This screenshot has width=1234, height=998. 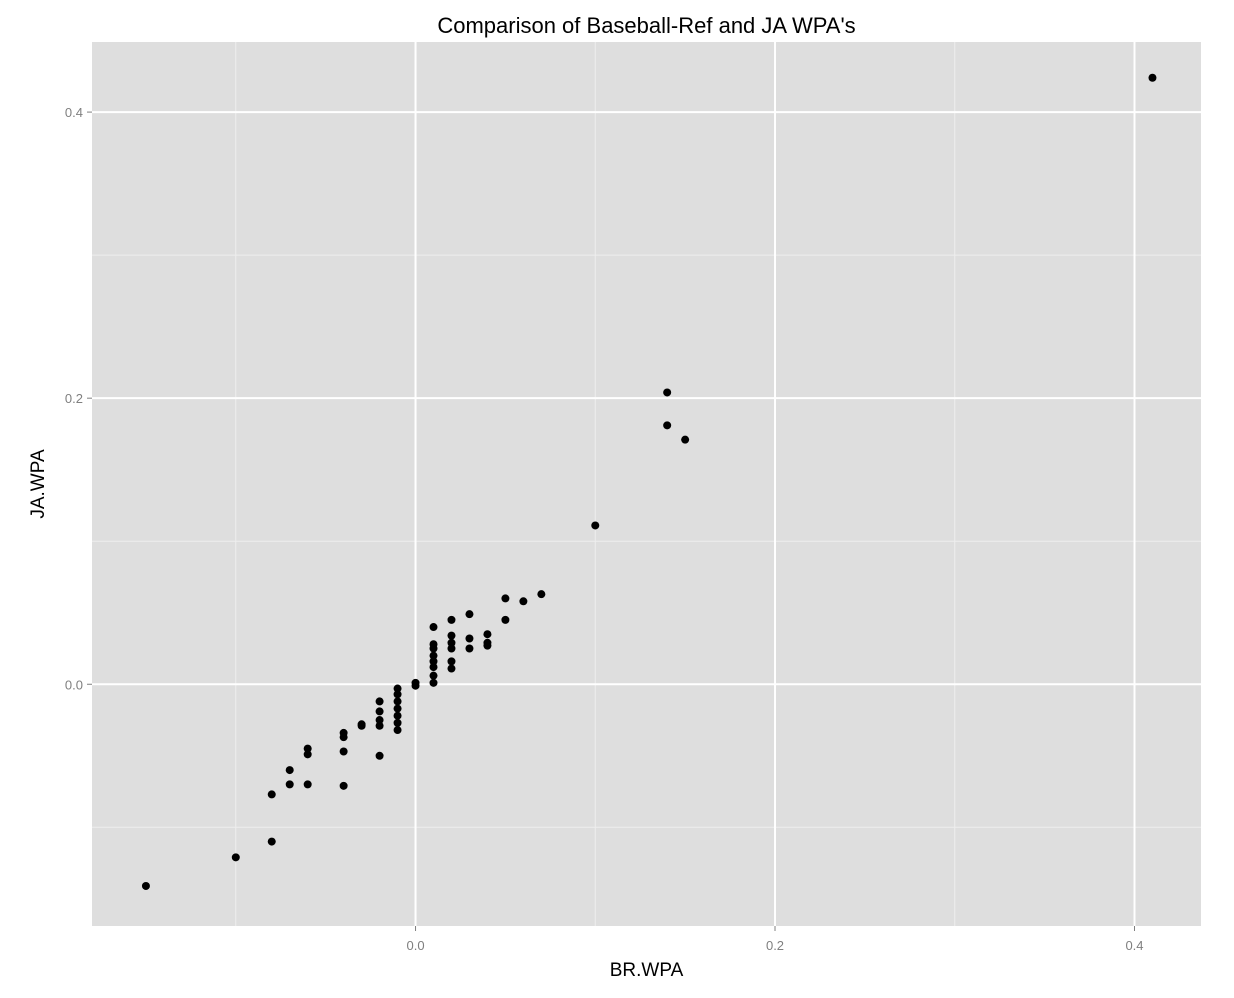 I want to click on x-tick-label: 0.2, so click(x=775, y=945).